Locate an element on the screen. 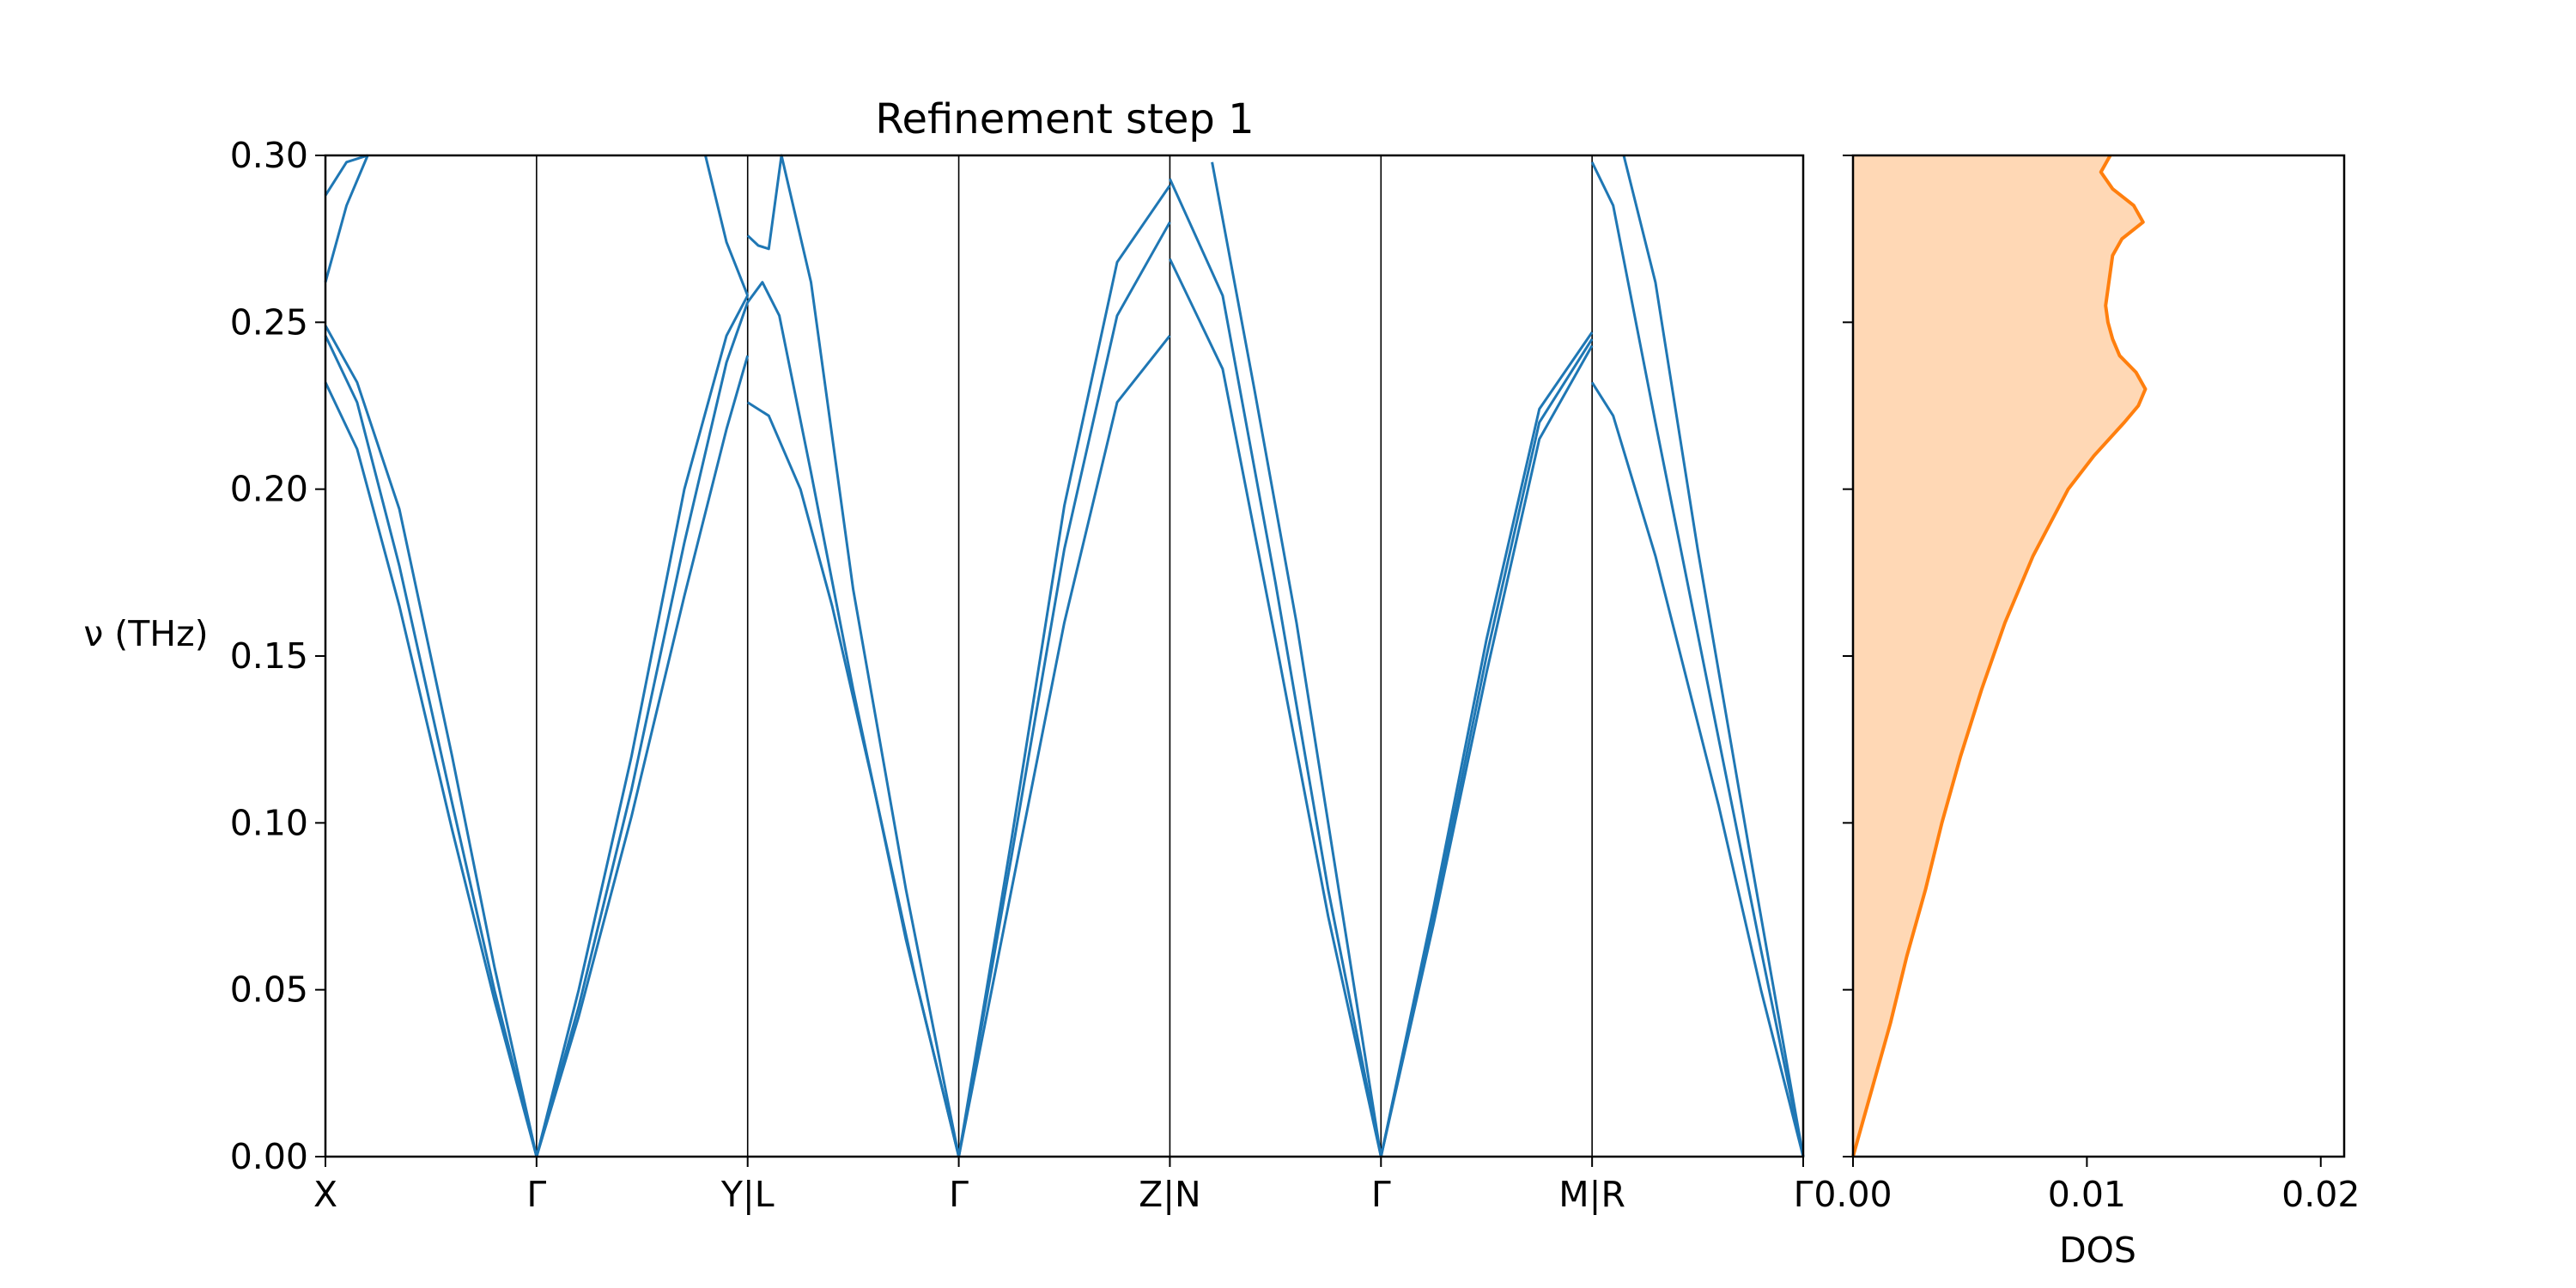 The width and height of the screenshot is (2576, 1288). y-axis-label: ν (THz) is located at coordinates (145, 633).